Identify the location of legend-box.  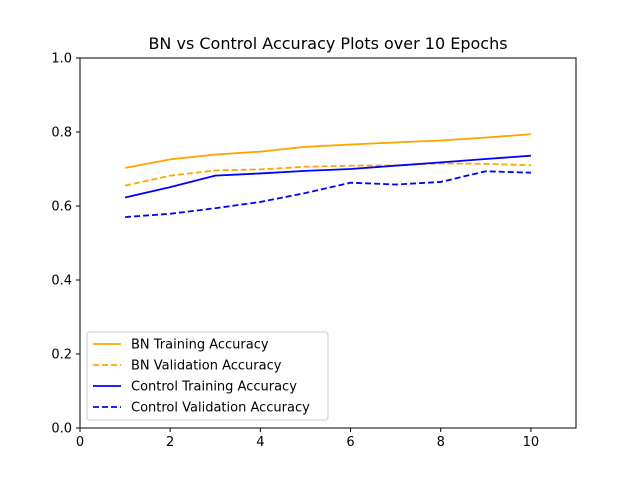
(207, 376).